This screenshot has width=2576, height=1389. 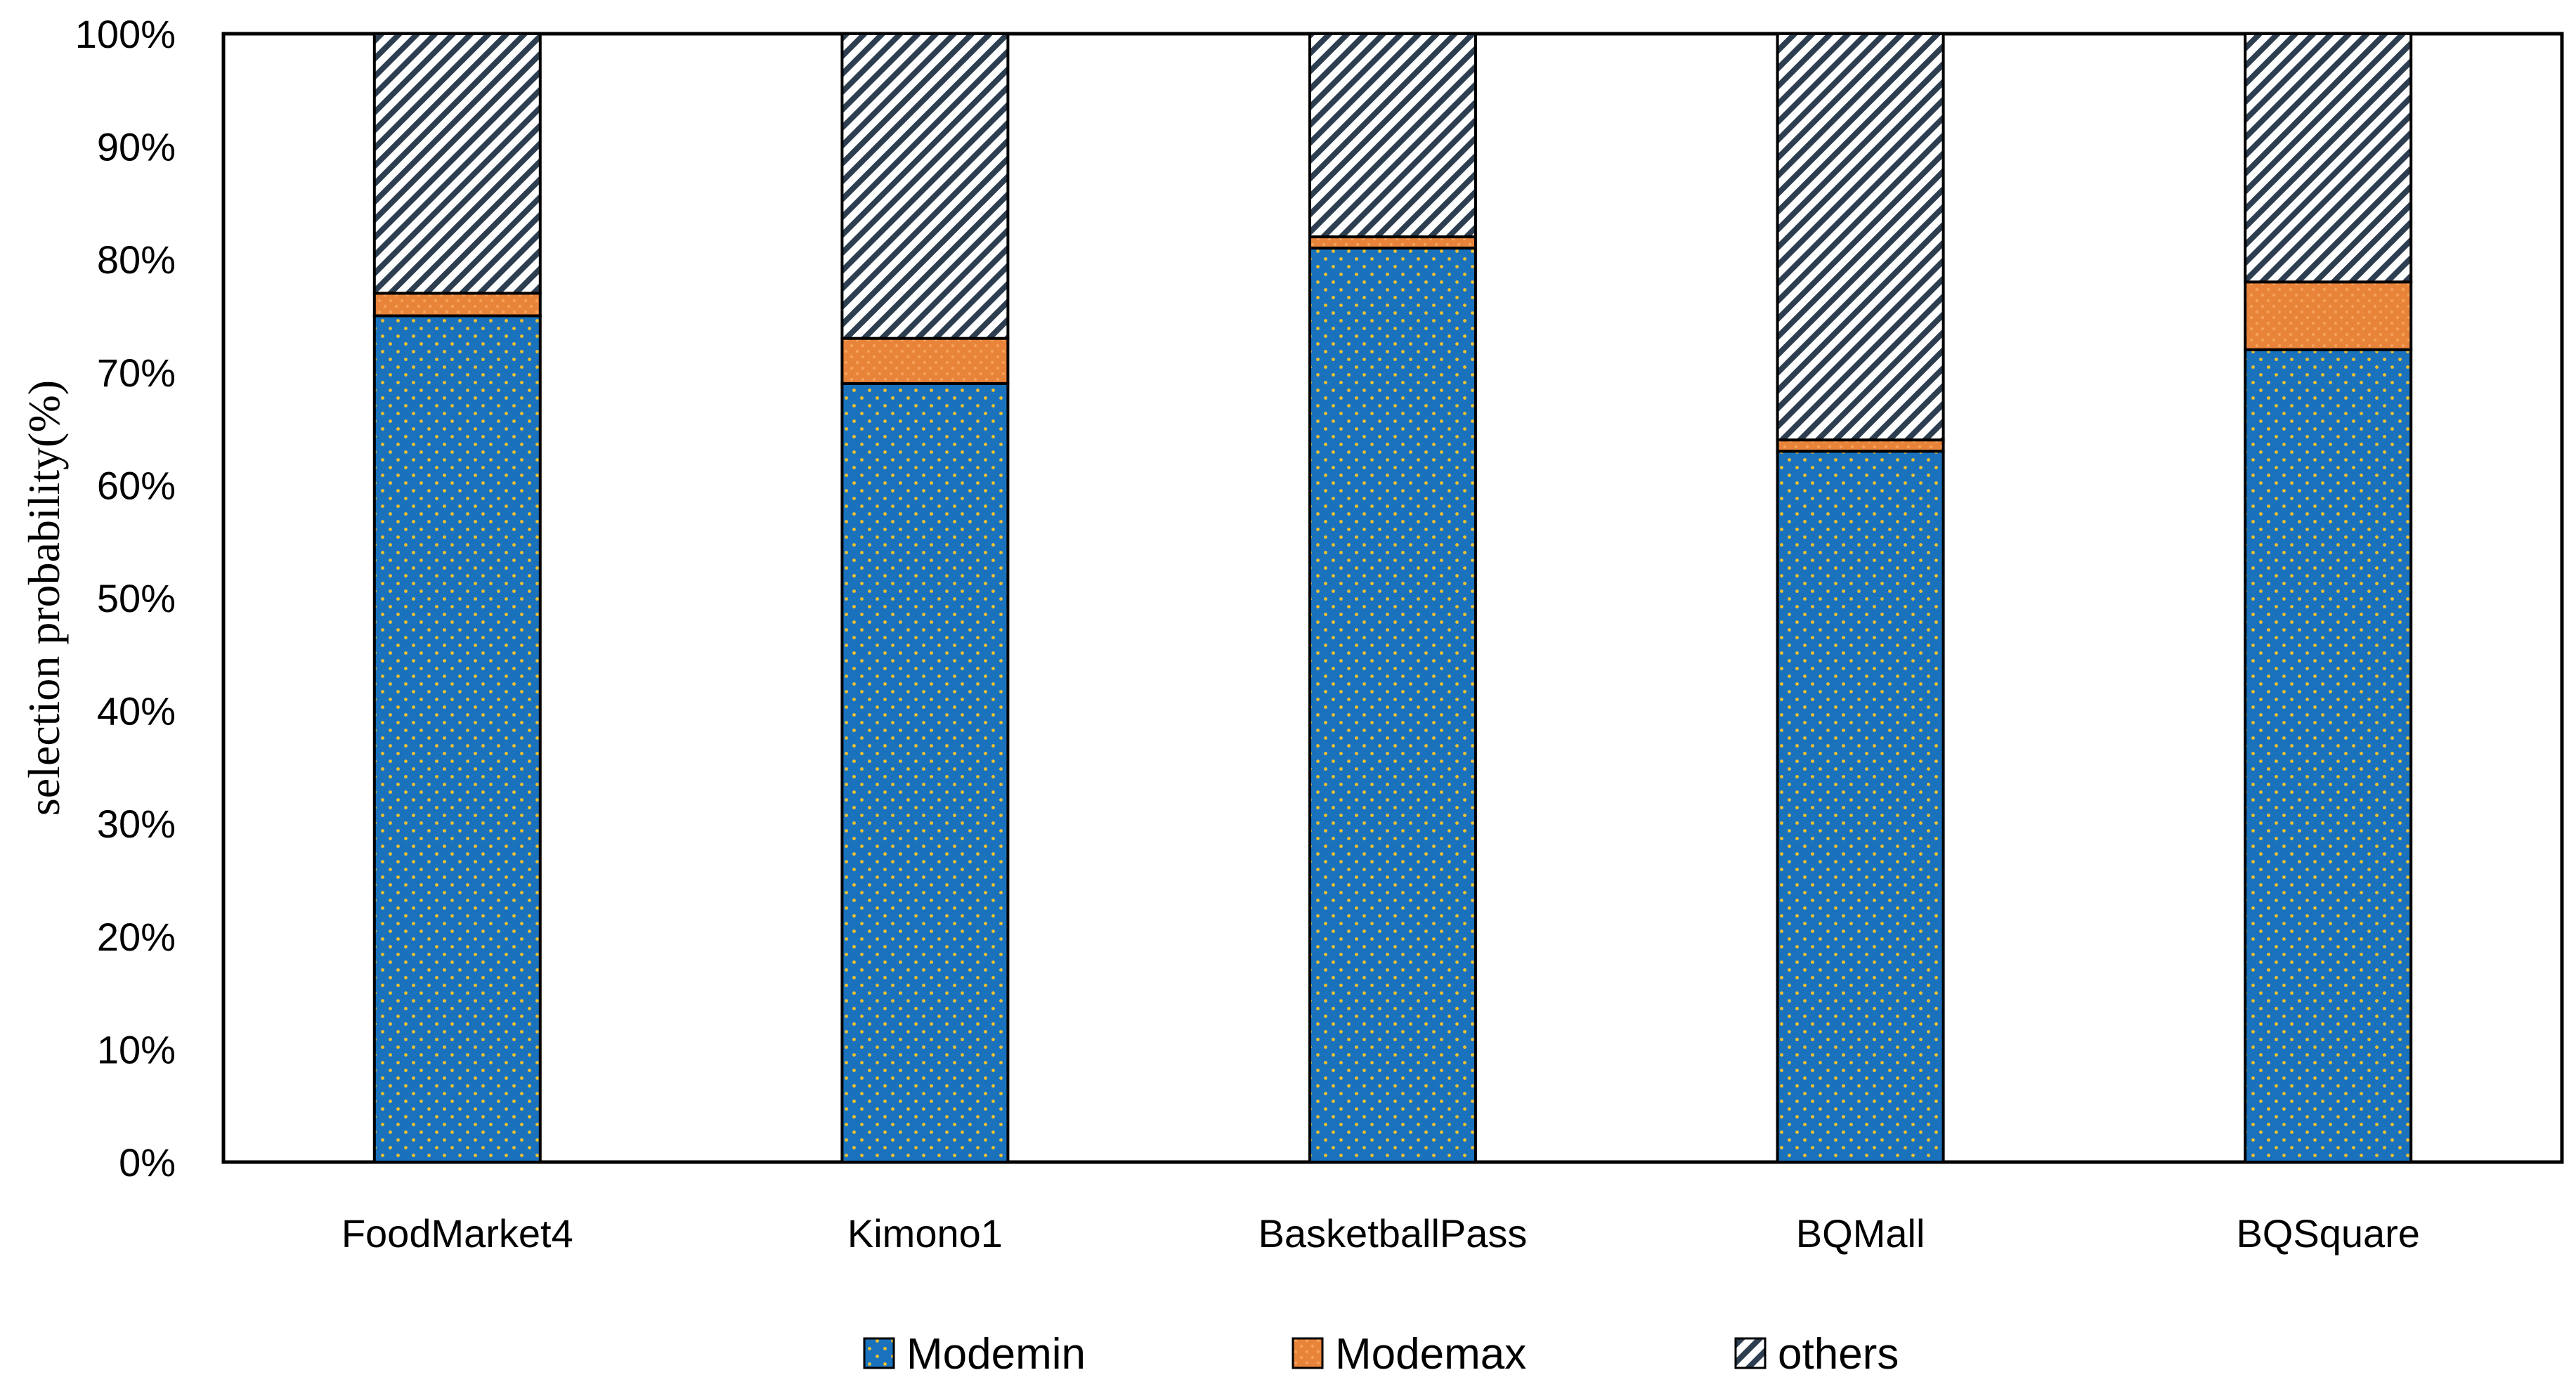 I want to click on bar-others-basketballpass, so click(x=1392, y=135).